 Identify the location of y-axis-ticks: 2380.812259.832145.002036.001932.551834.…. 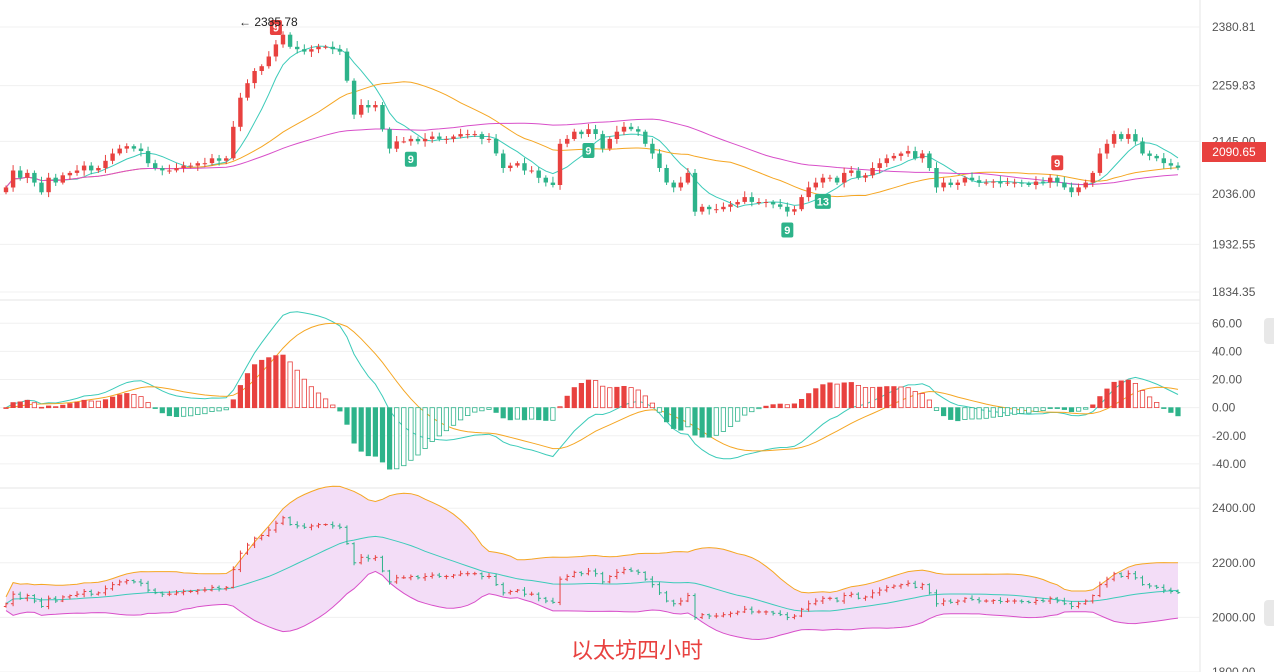
(1234, 346).